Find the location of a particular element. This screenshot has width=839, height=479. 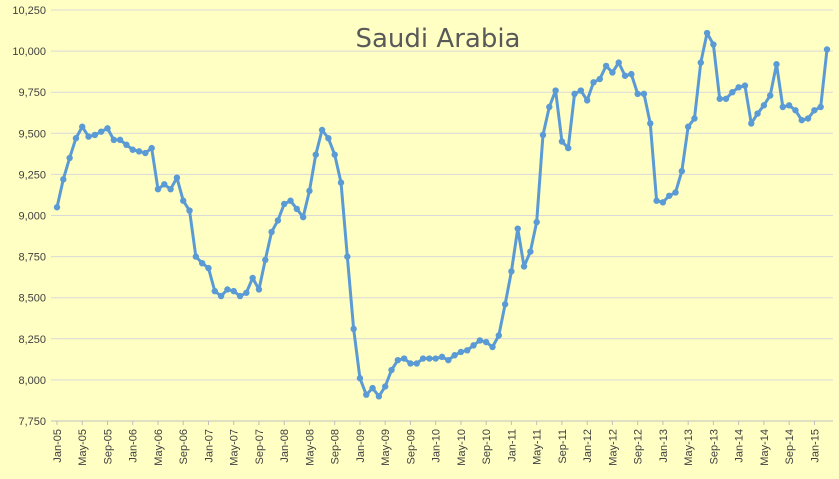

x-tick-label: May-14 is located at coordinates (765, 447).